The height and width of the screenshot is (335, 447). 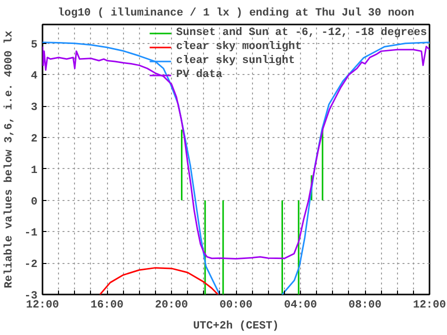 What do you see at coordinates (34, 76) in the screenshot?
I see `y-tick-label: 4` at bounding box center [34, 76].